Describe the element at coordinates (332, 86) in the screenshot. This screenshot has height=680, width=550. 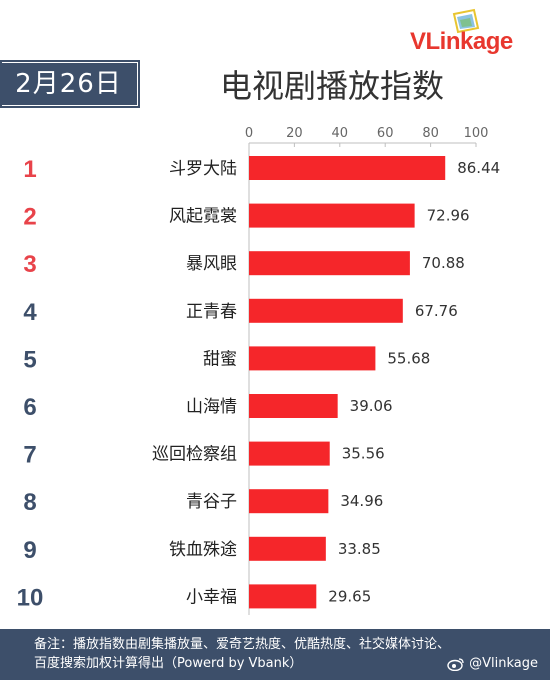
I see `page-title: 电视剧播放指数` at that location.